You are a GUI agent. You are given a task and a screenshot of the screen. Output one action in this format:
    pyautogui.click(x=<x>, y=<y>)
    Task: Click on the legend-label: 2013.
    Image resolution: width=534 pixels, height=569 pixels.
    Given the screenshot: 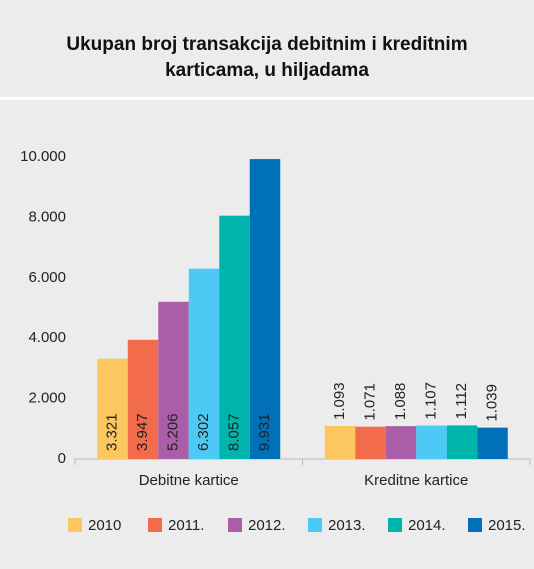 What is the action you would take?
    pyautogui.click(x=347, y=525)
    